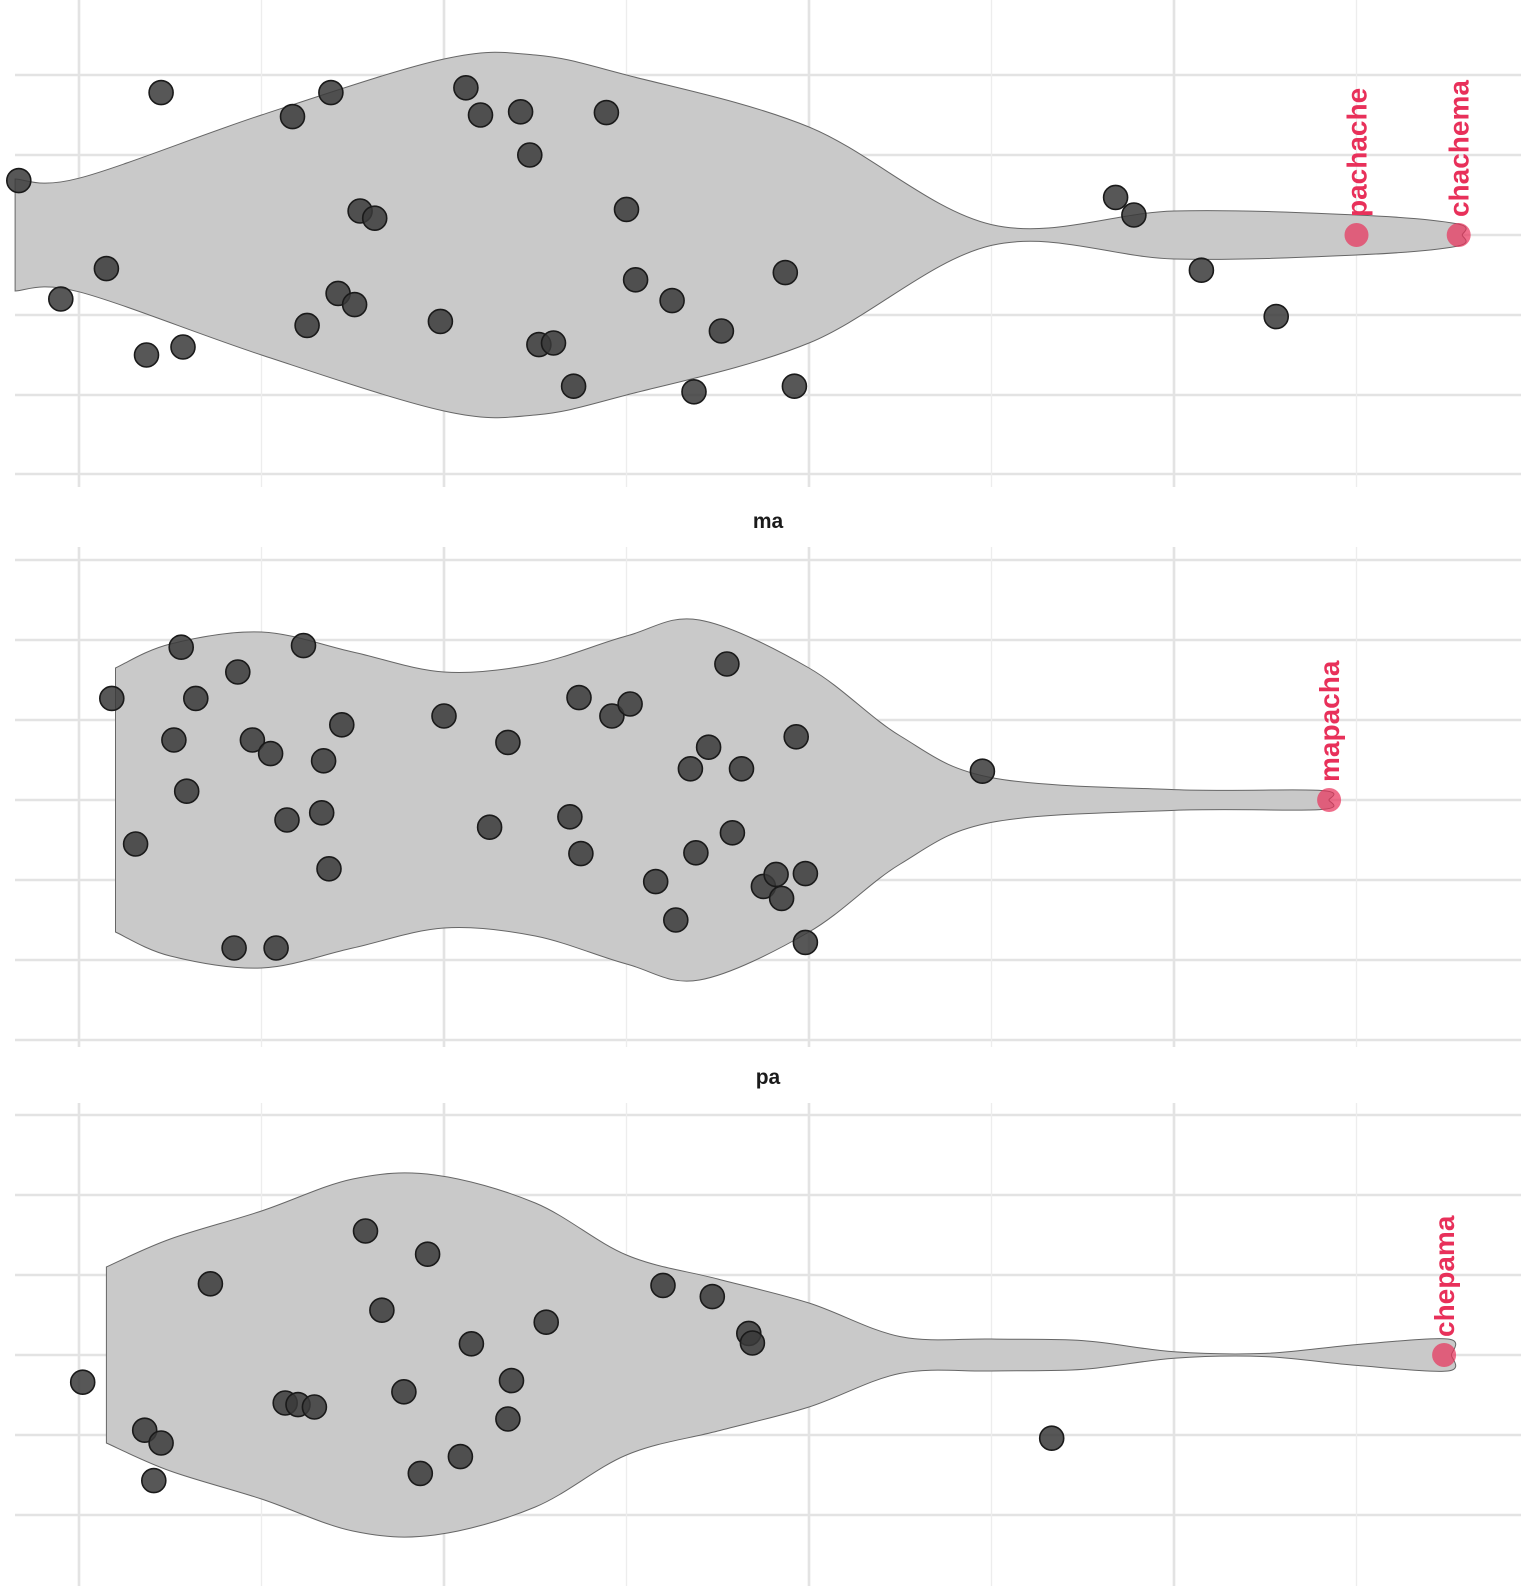 The height and width of the screenshot is (1586, 1536). What do you see at coordinates (1357, 152) in the screenshot?
I see `highlighted-label: pachache` at bounding box center [1357, 152].